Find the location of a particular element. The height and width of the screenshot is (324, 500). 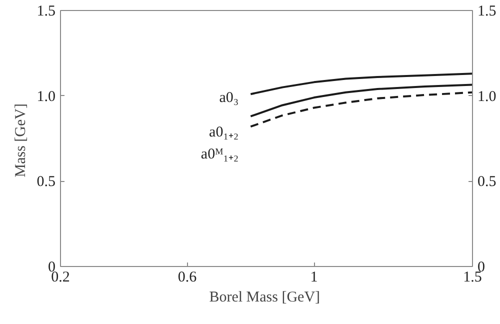

y-tick-label: 0.5 is located at coordinates (46, 182).